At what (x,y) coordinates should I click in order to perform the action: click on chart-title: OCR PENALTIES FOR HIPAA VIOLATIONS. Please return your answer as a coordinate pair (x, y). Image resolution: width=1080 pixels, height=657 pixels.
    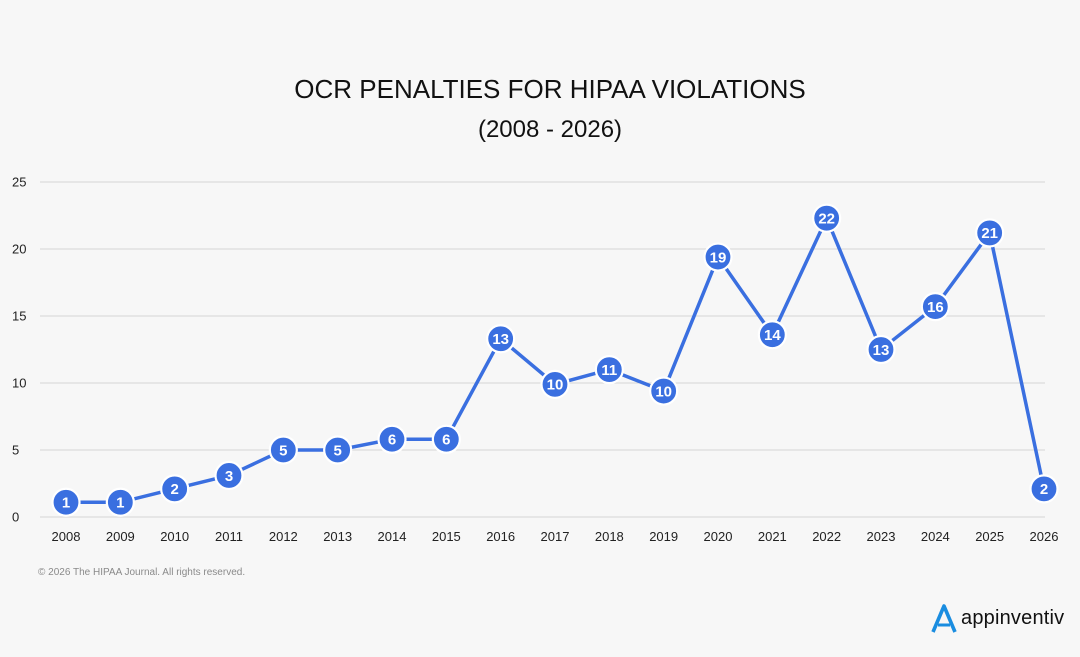
    Looking at the image, I should click on (549, 89).